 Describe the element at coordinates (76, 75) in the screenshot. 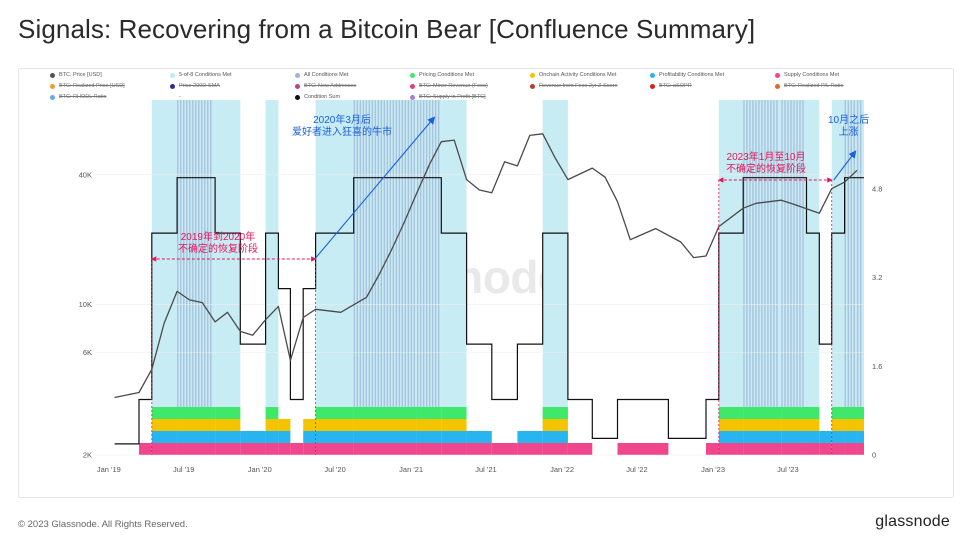

I see `legend-item: BTC: Price [USD]` at that location.